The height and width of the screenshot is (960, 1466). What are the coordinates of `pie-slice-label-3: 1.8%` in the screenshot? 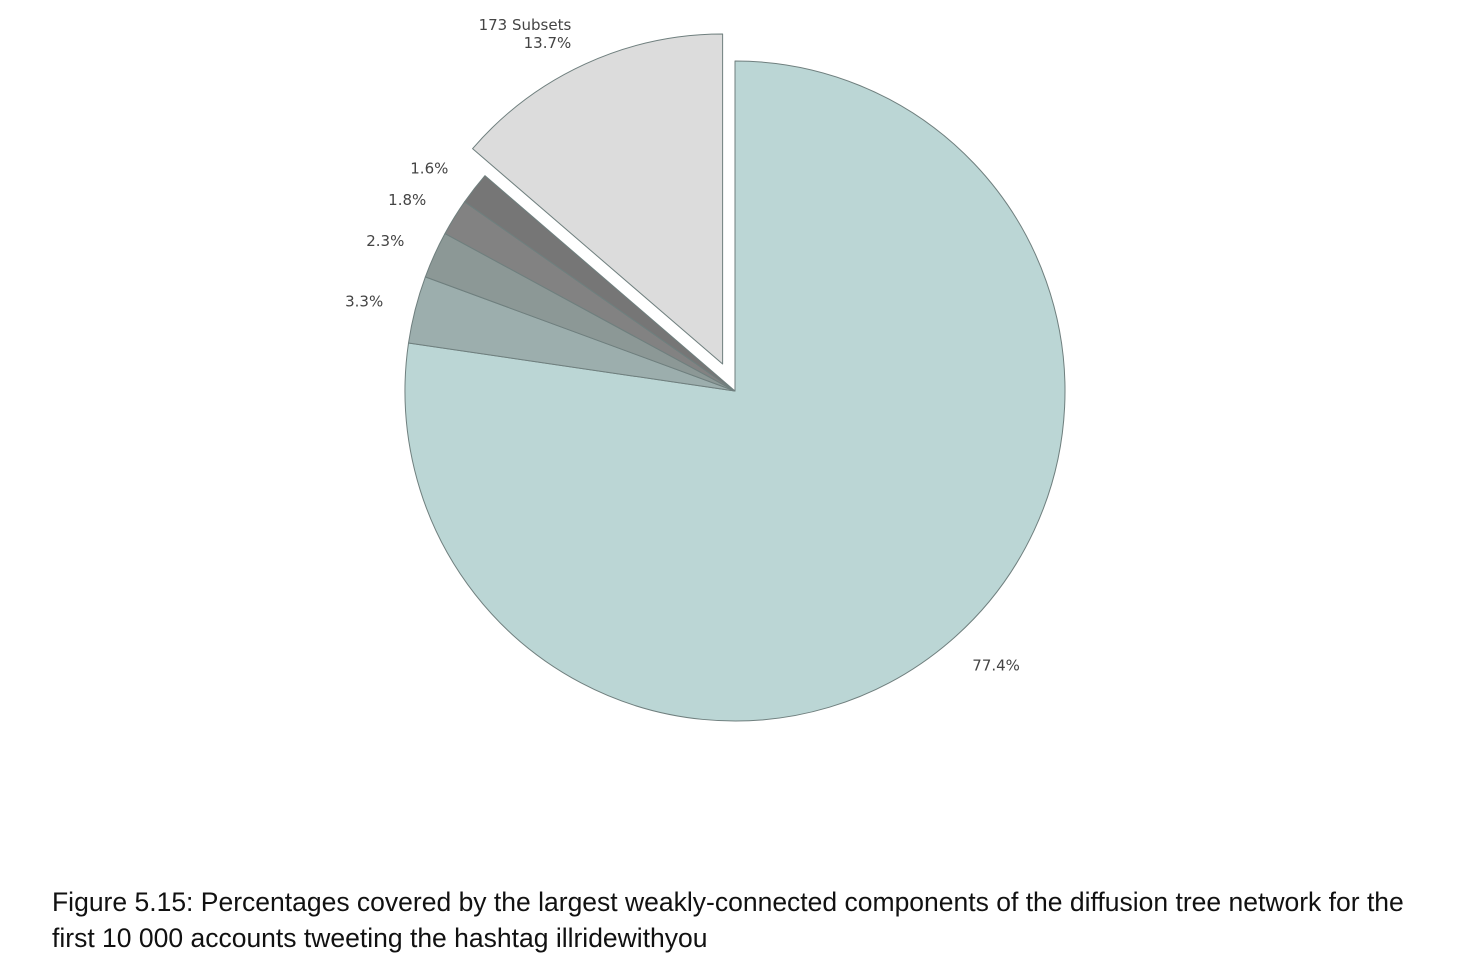 It's located at (407, 200).